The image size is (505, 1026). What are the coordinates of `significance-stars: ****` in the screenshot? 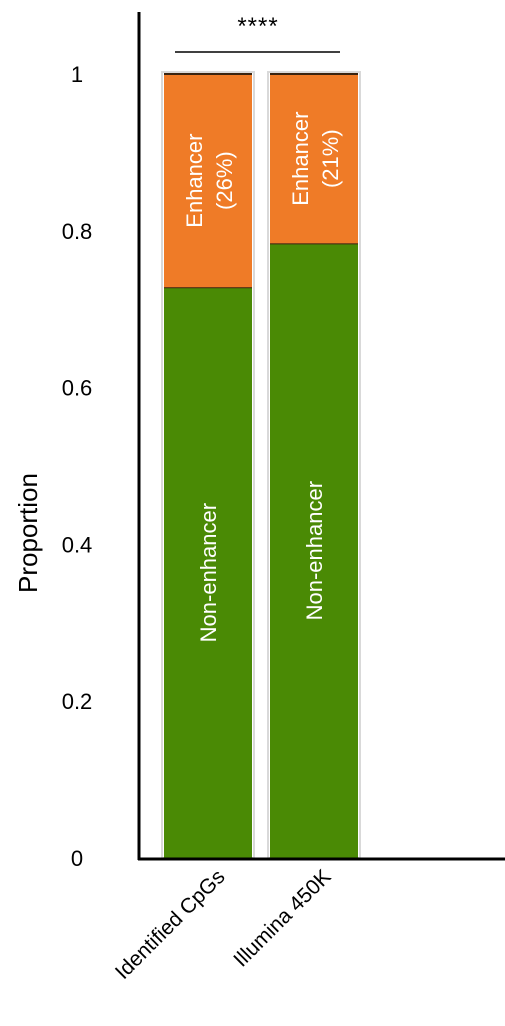 It's located at (257, 26).